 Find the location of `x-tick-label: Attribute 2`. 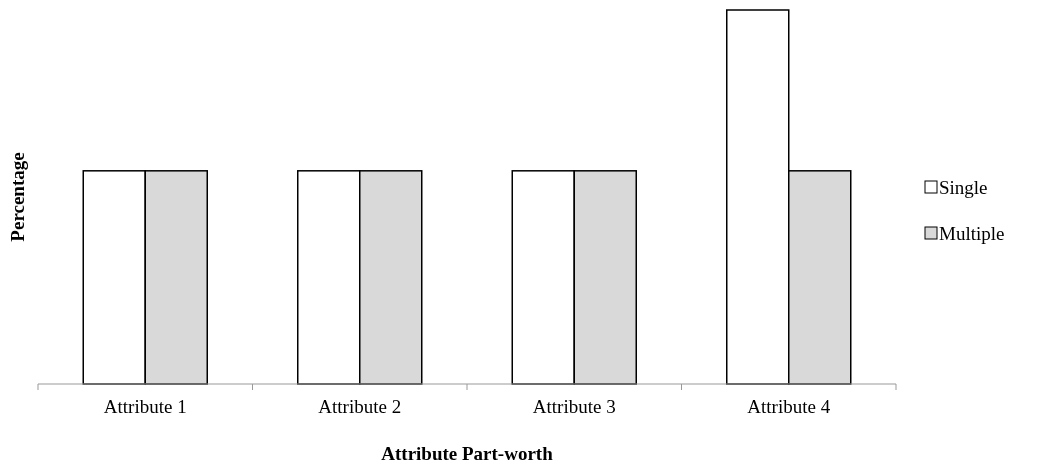

x-tick-label: Attribute 2 is located at coordinates (360, 406).